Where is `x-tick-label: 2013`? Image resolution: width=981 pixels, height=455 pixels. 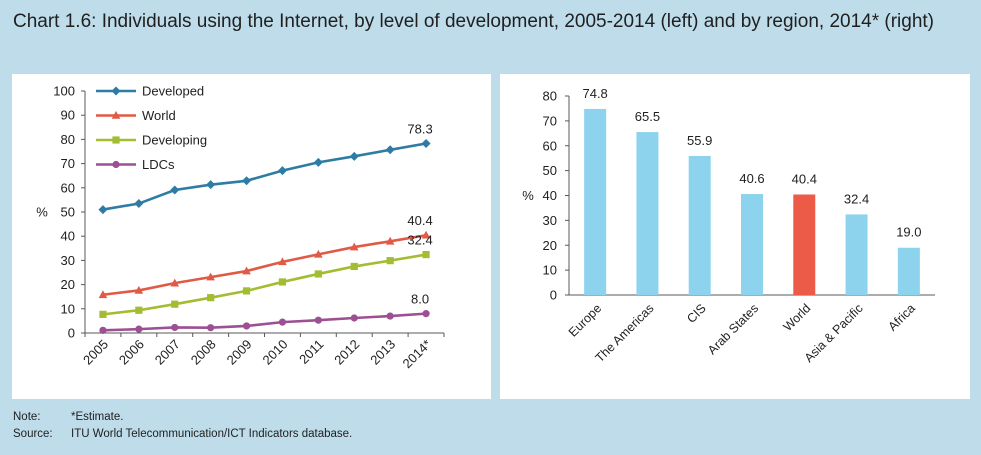 x-tick-label: 2013 is located at coordinates (382, 352).